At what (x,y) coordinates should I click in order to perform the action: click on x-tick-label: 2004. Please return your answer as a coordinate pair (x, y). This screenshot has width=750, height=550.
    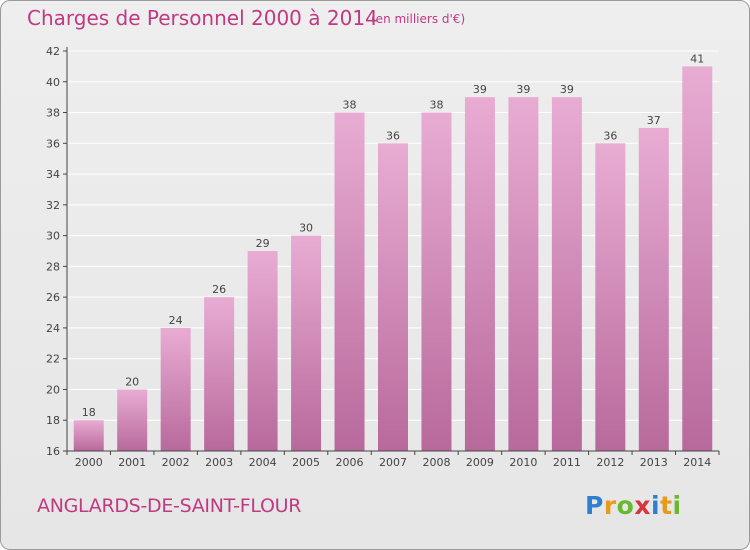
    Looking at the image, I should click on (263, 462).